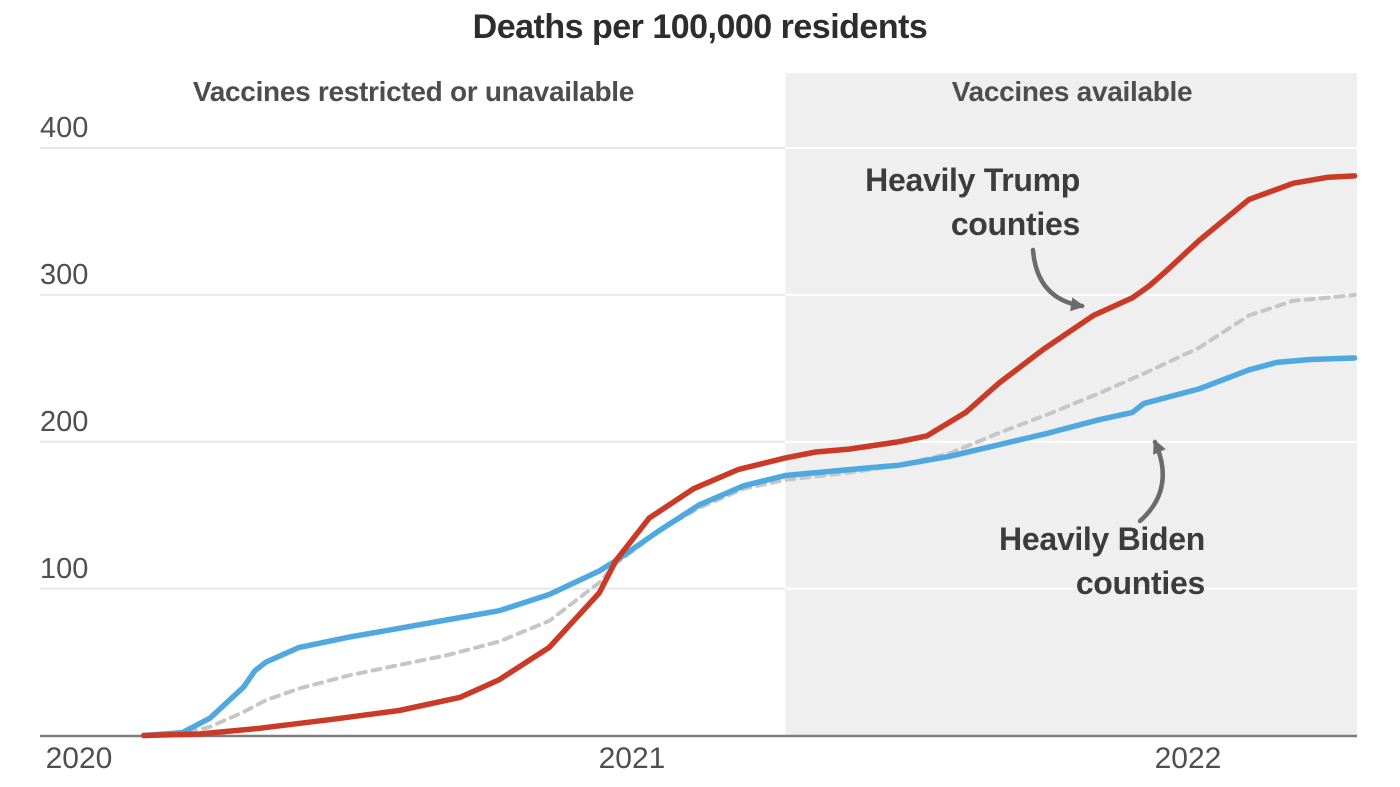 Image resolution: width=1400 pixels, height=787 pixels. What do you see at coordinates (64, 128) in the screenshot?
I see `y-tick-400: 400` at bounding box center [64, 128].